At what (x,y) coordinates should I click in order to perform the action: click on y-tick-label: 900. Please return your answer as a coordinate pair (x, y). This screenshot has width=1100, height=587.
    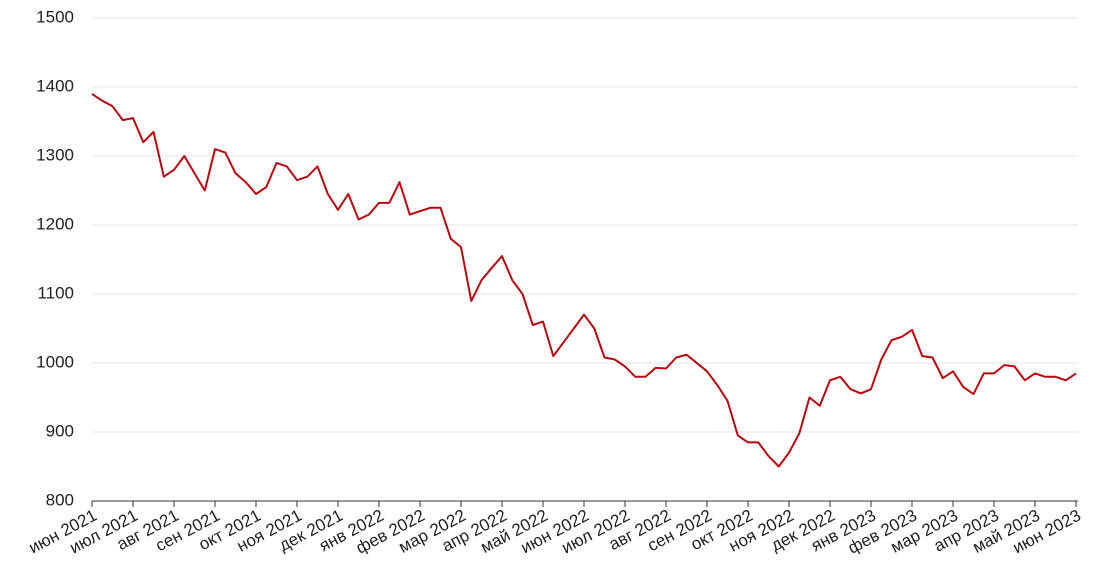
    Looking at the image, I should click on (60, 430).